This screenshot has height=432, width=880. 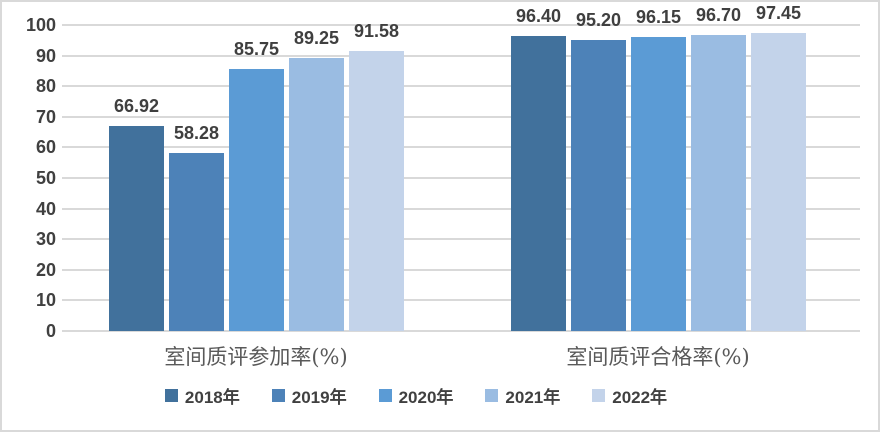 I want to click on legend-label: 2018年, so click(x=212, y=397).